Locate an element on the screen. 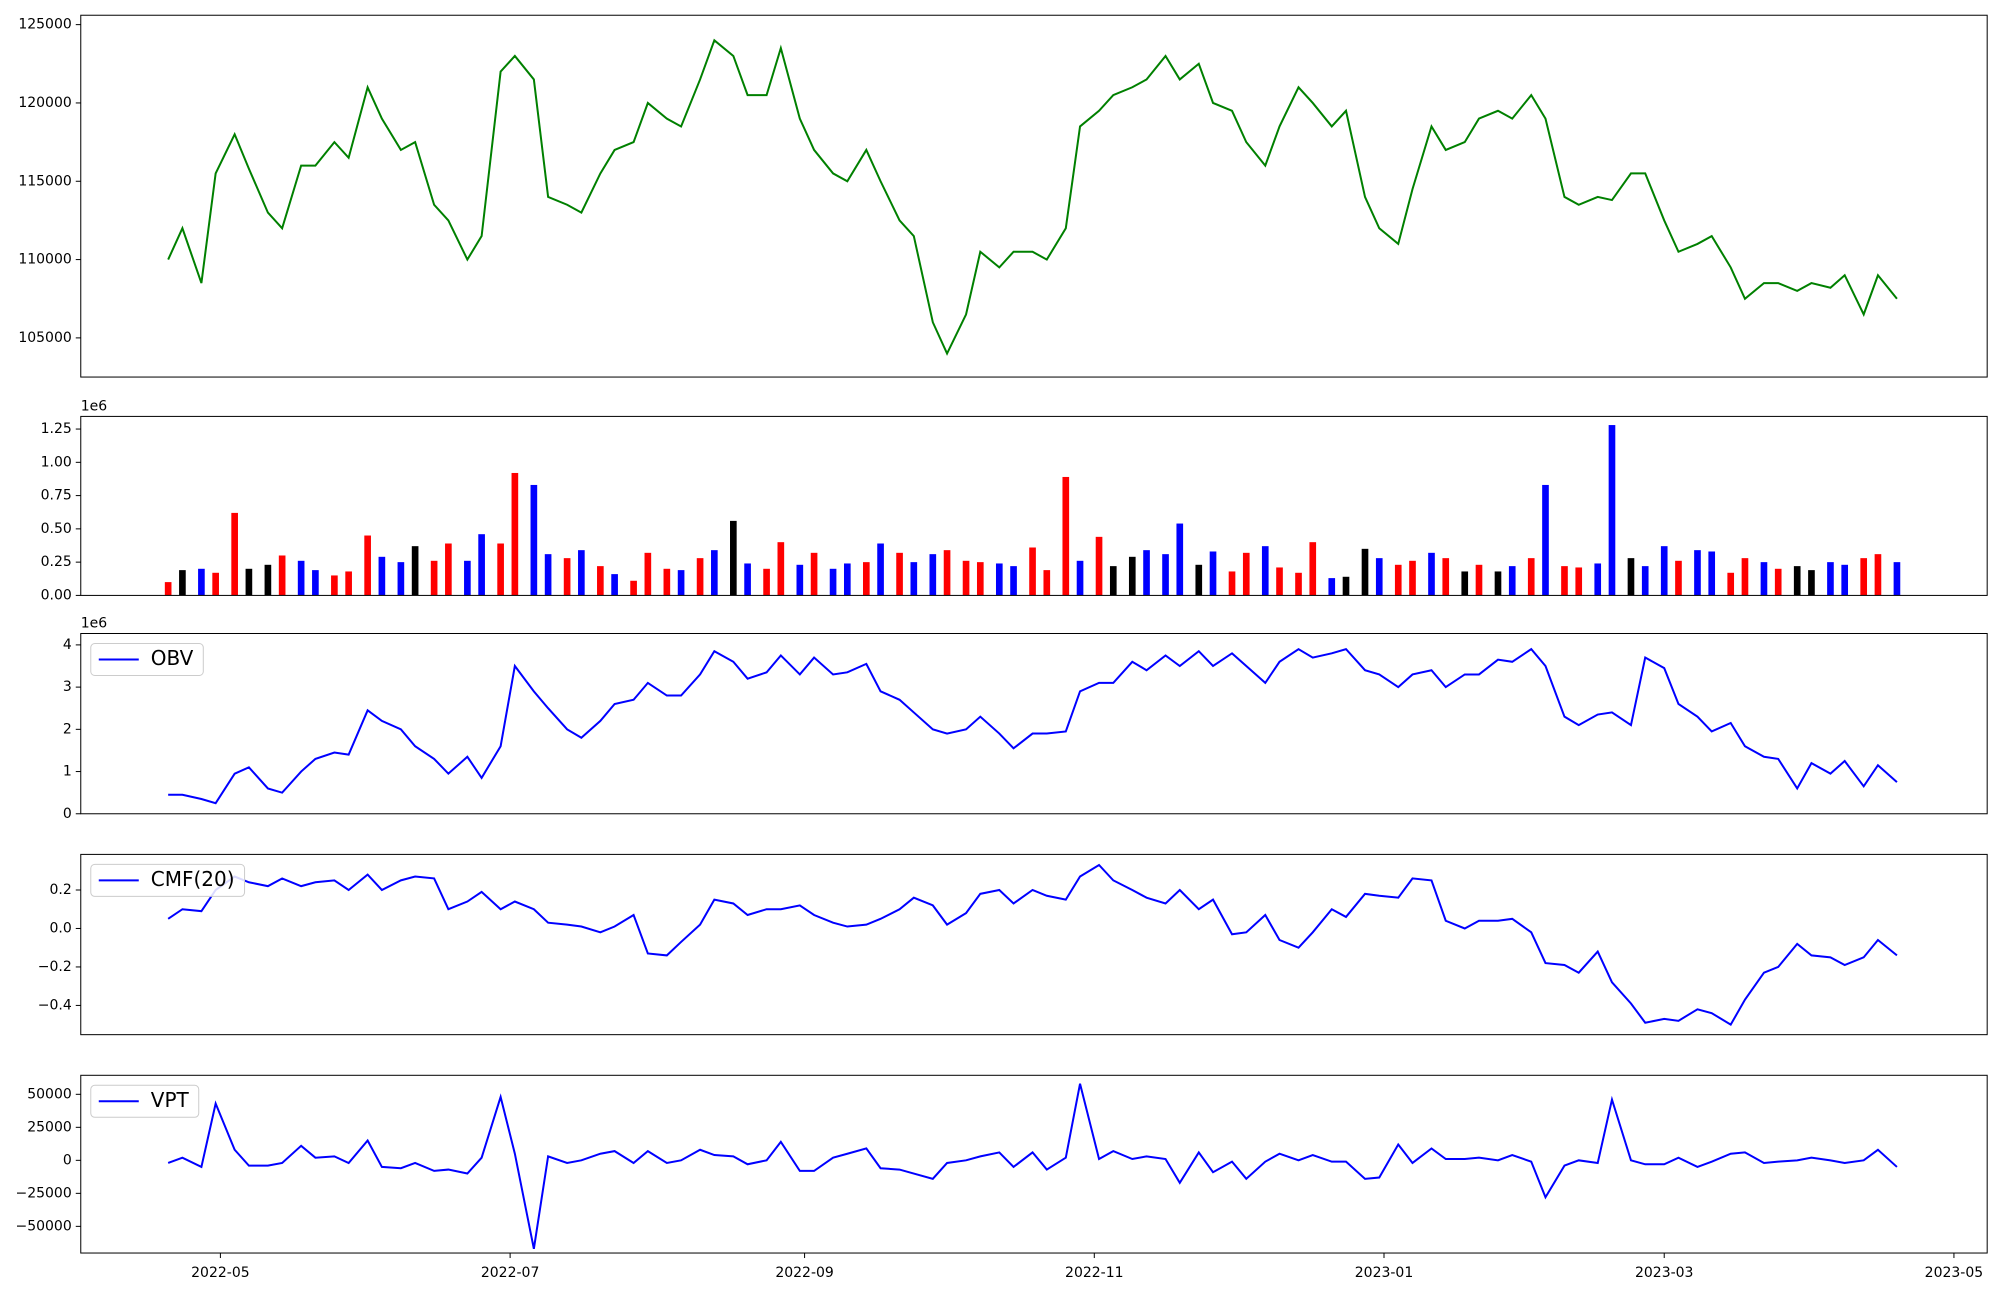  x-tick-label: 2022-05 is located at coordinates (220, 1273).